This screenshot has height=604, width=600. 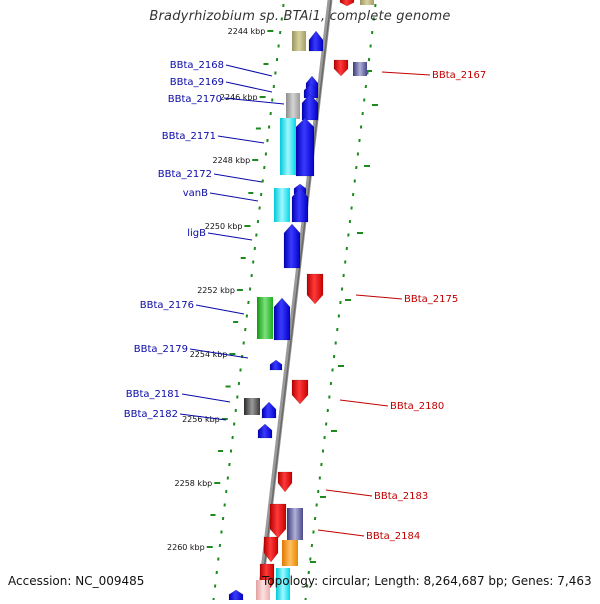 What do you see at coordinates (197, 82) in the screenshot?
I see `forward-gene-label: BBta_2169` at bounding box center [197, 82].